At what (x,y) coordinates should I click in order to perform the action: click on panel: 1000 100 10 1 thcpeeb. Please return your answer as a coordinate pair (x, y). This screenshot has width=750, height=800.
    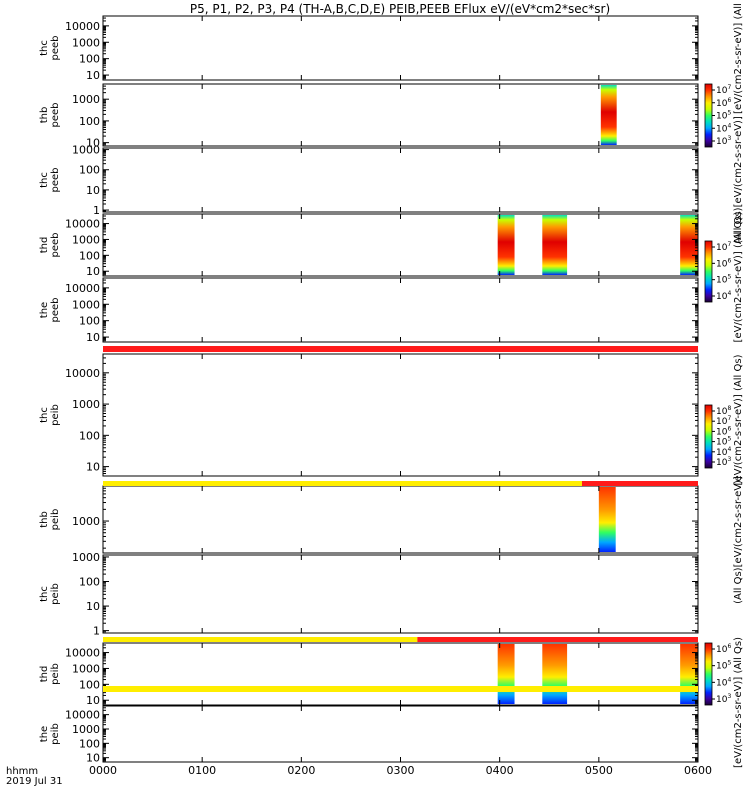
    Looking at the image, I should click on (369, 180).